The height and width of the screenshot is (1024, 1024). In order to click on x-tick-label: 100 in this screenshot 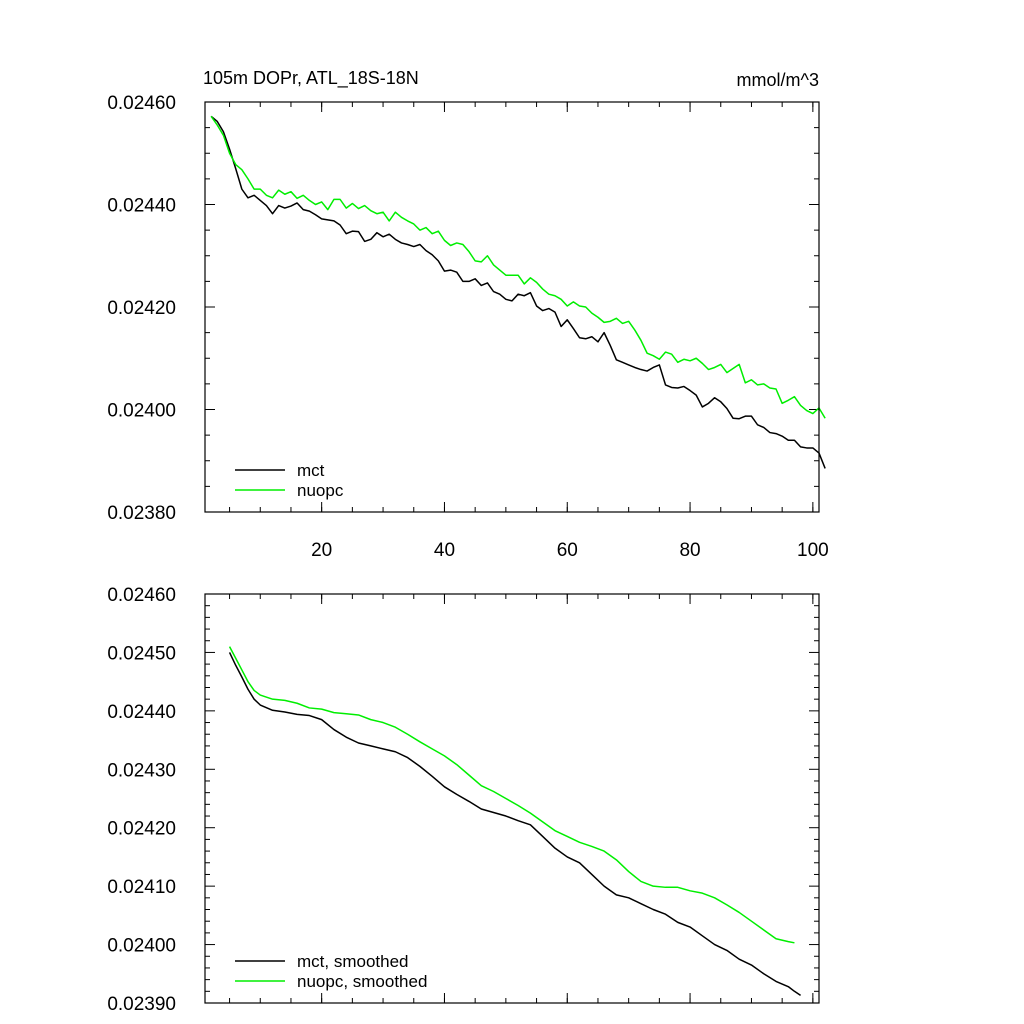, I will do `click(813, 550)`.